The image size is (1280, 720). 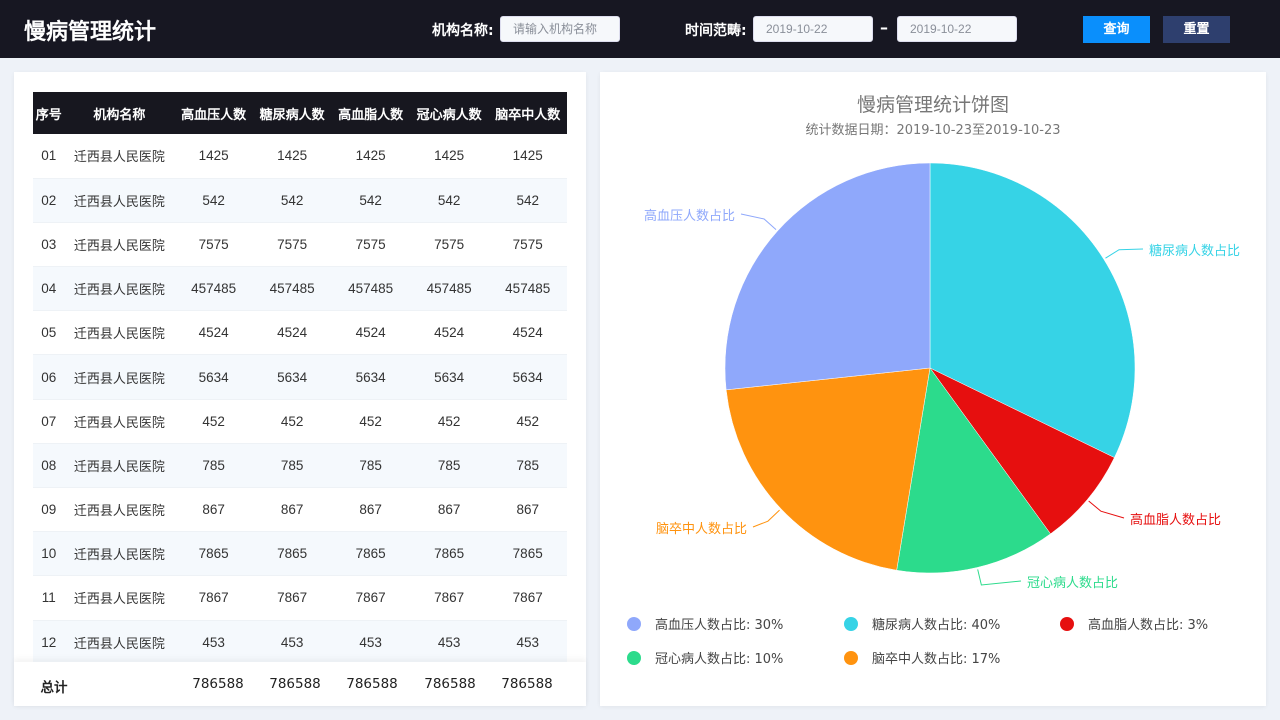 I want to click on table-row: 05 迁西县人民医院 4524 4524 4524 4524 4524, so click(x=300, y=333).